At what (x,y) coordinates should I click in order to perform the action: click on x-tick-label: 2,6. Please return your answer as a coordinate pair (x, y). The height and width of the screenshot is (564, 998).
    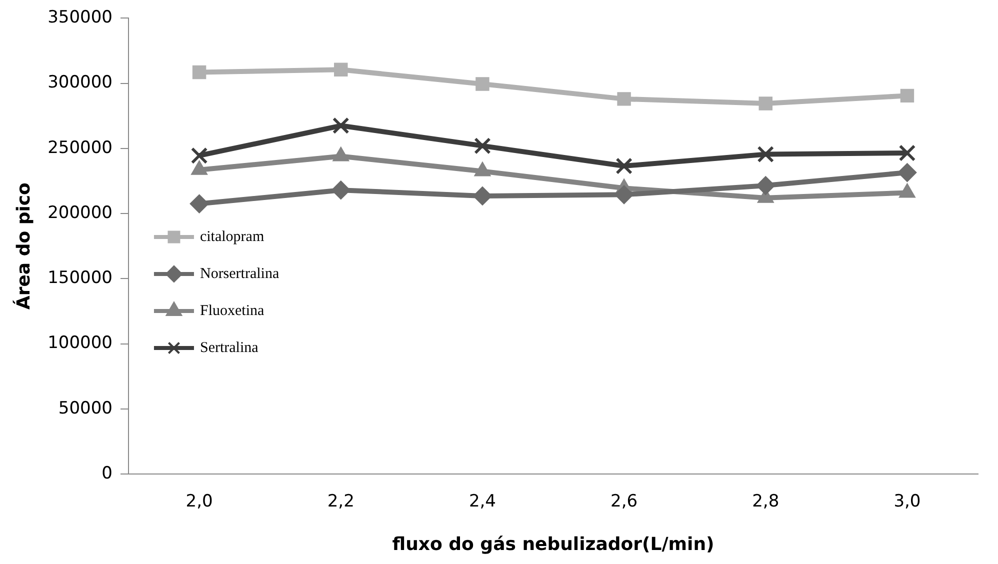
    Looking at the image, I should click on (624, 502).